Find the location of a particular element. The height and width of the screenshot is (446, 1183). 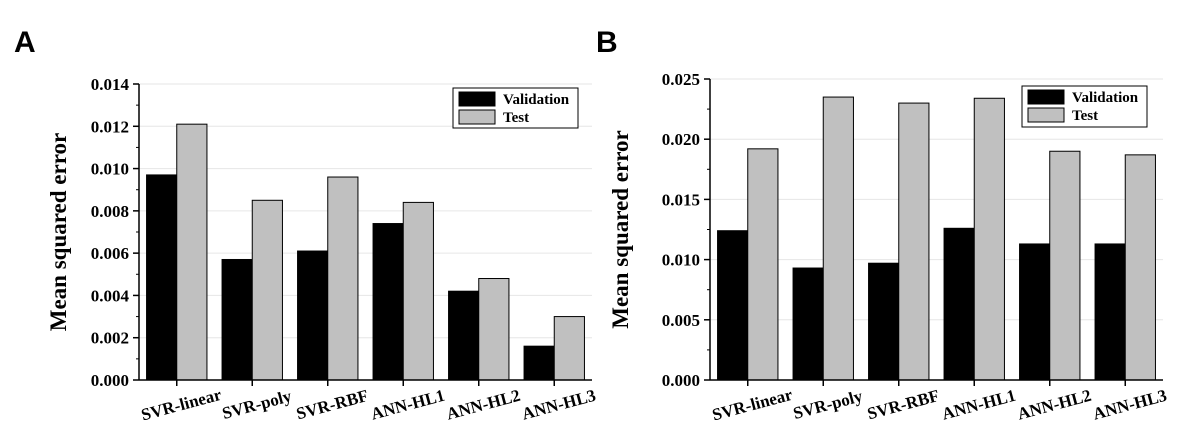

panel-letter: A is located at coordinates (25, 42).